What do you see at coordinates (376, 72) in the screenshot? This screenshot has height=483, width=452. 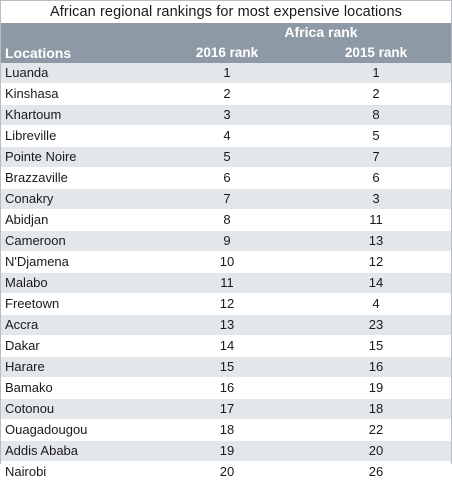 I see `cell-rank-2015: 1` at bounding box center [376, 72].